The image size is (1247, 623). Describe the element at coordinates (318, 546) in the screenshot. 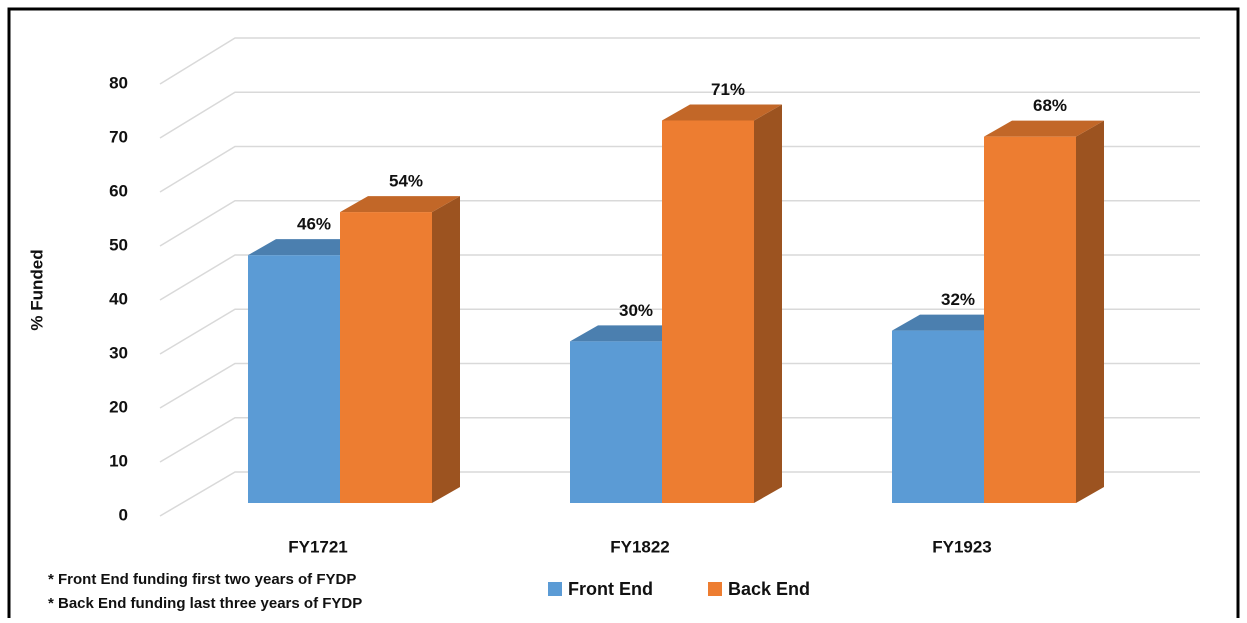

I see `x-tick-label: FY1721` at that location.